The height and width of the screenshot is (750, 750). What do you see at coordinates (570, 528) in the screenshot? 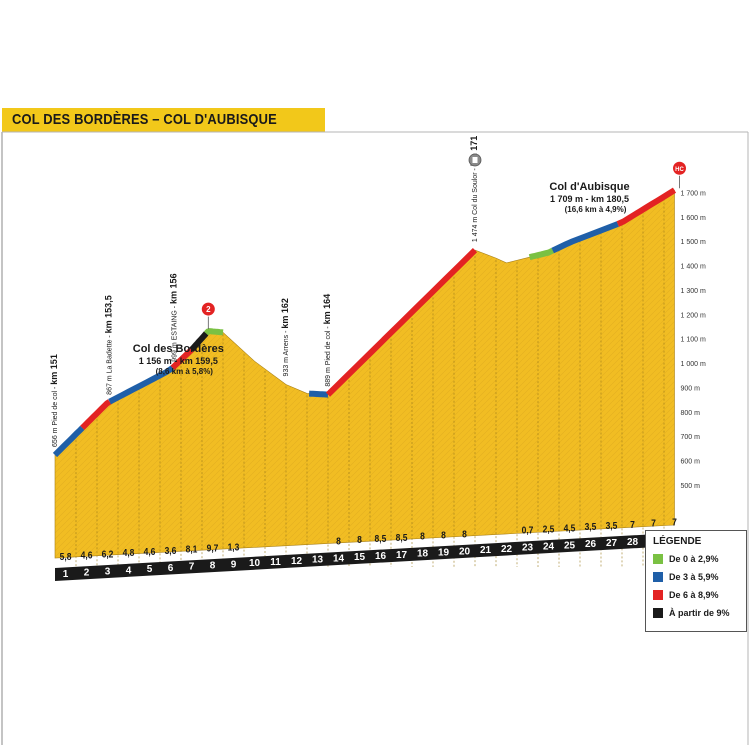
I see `gradient-label: 4,5` at bounding box center [570, 528].